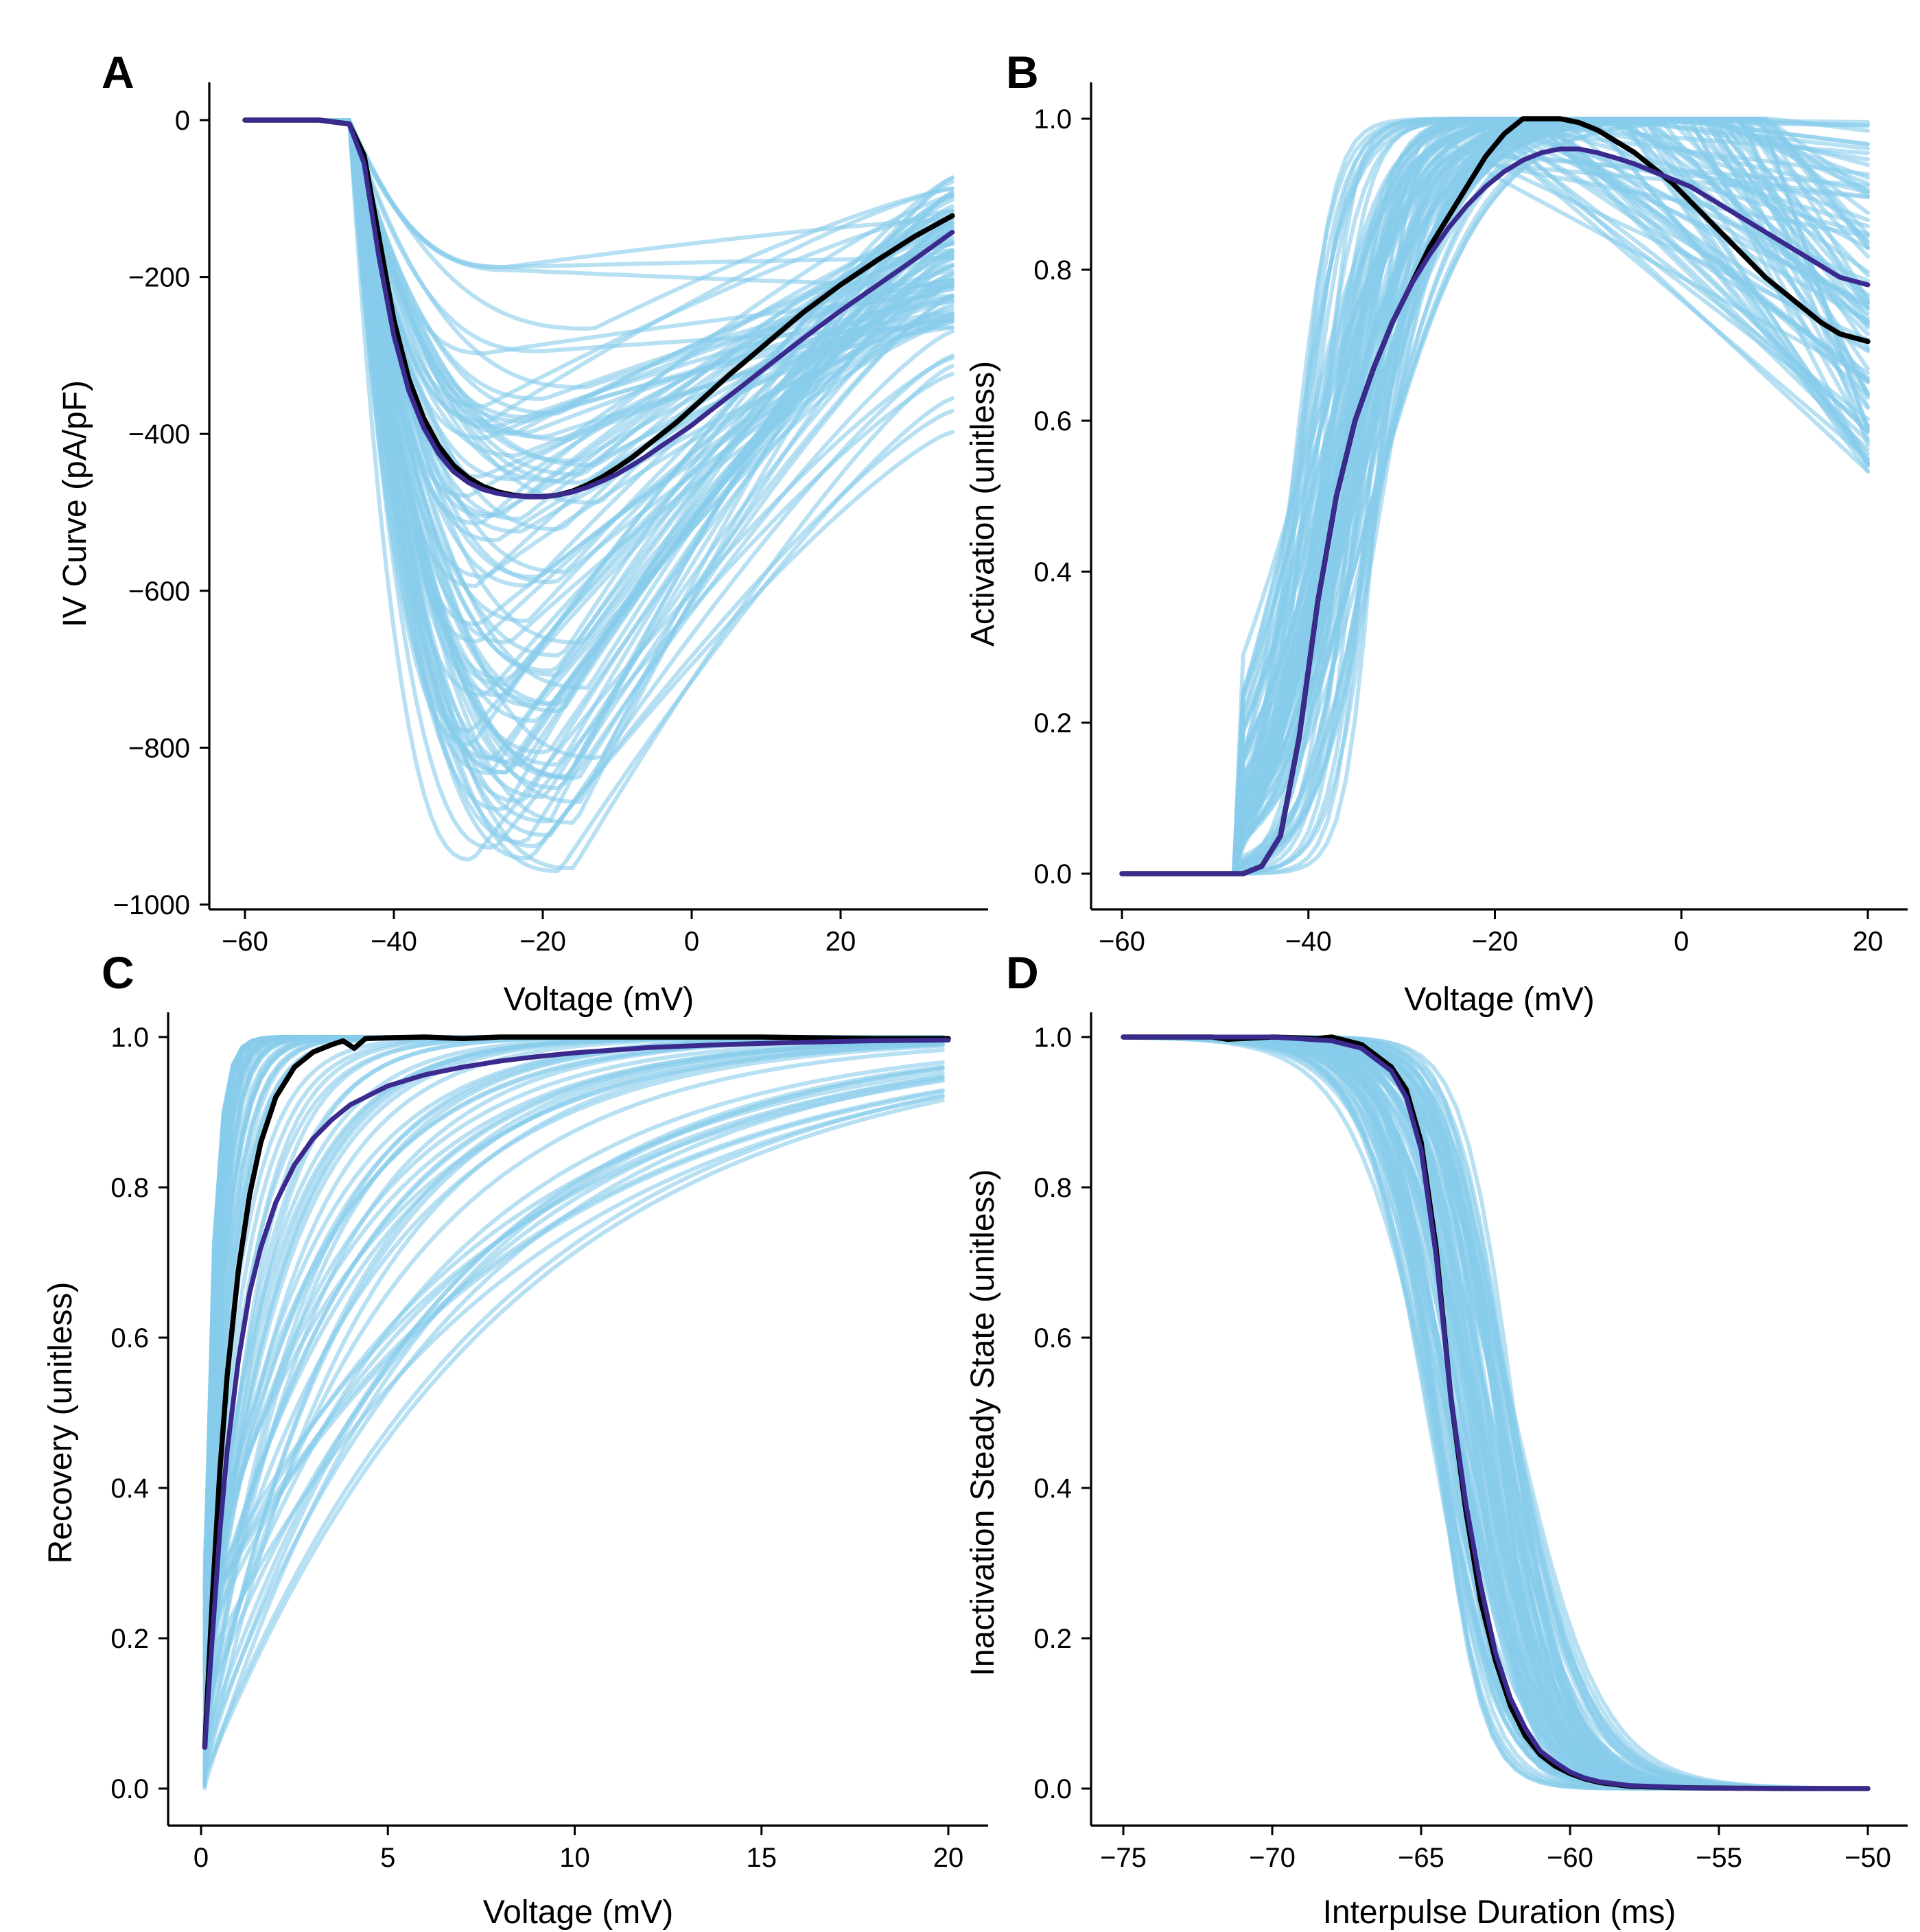 The height and width of the screenshot is (1932, 1920). I want to click on x-tick-label: 10, so click(574, 1858).